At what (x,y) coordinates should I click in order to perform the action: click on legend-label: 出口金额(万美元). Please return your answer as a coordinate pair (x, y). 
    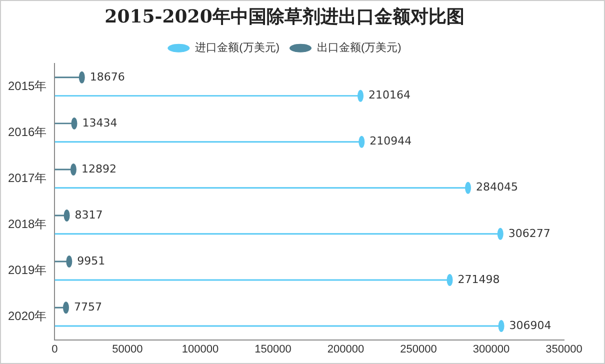
    Looking at the image, I should click on (359, 47).